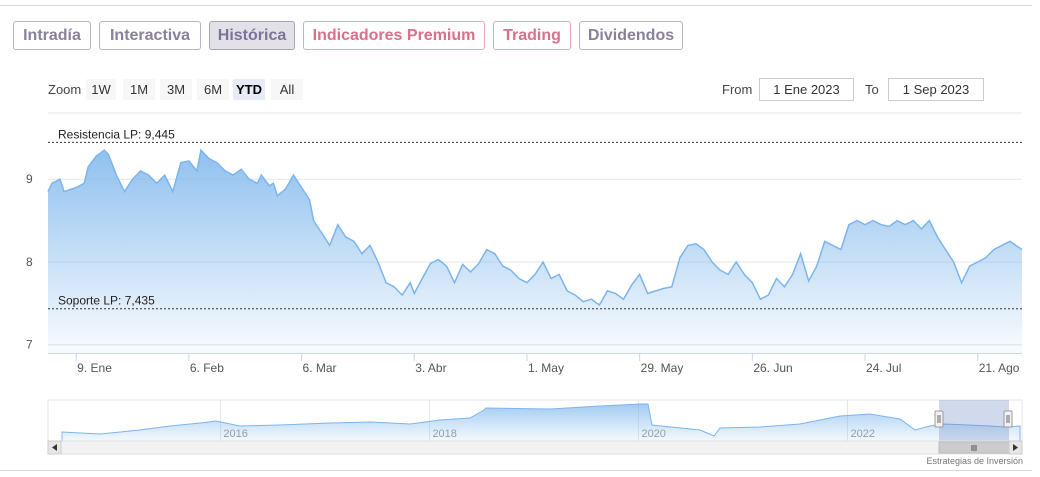  What do you see at coordinates (29, 179) in the screenshot?
I see `y-tick-label: 9` at bounding box center [29, 179].